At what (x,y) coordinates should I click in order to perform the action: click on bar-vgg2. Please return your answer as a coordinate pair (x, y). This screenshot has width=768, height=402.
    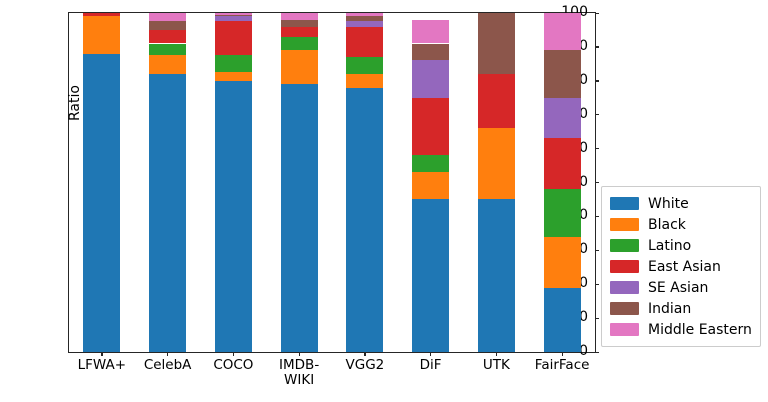
    Looking at the image, I should click on (365, 182).